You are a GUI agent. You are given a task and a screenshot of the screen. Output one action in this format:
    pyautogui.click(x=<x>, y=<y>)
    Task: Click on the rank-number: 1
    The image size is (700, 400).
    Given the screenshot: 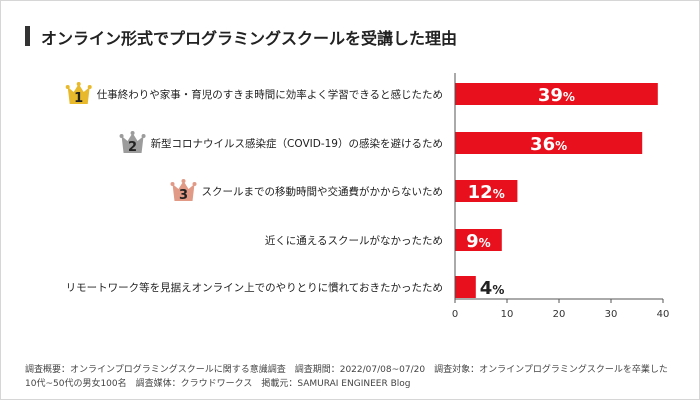 What is the action you would take?
    pyautogui.click(x=78, y=98)
    